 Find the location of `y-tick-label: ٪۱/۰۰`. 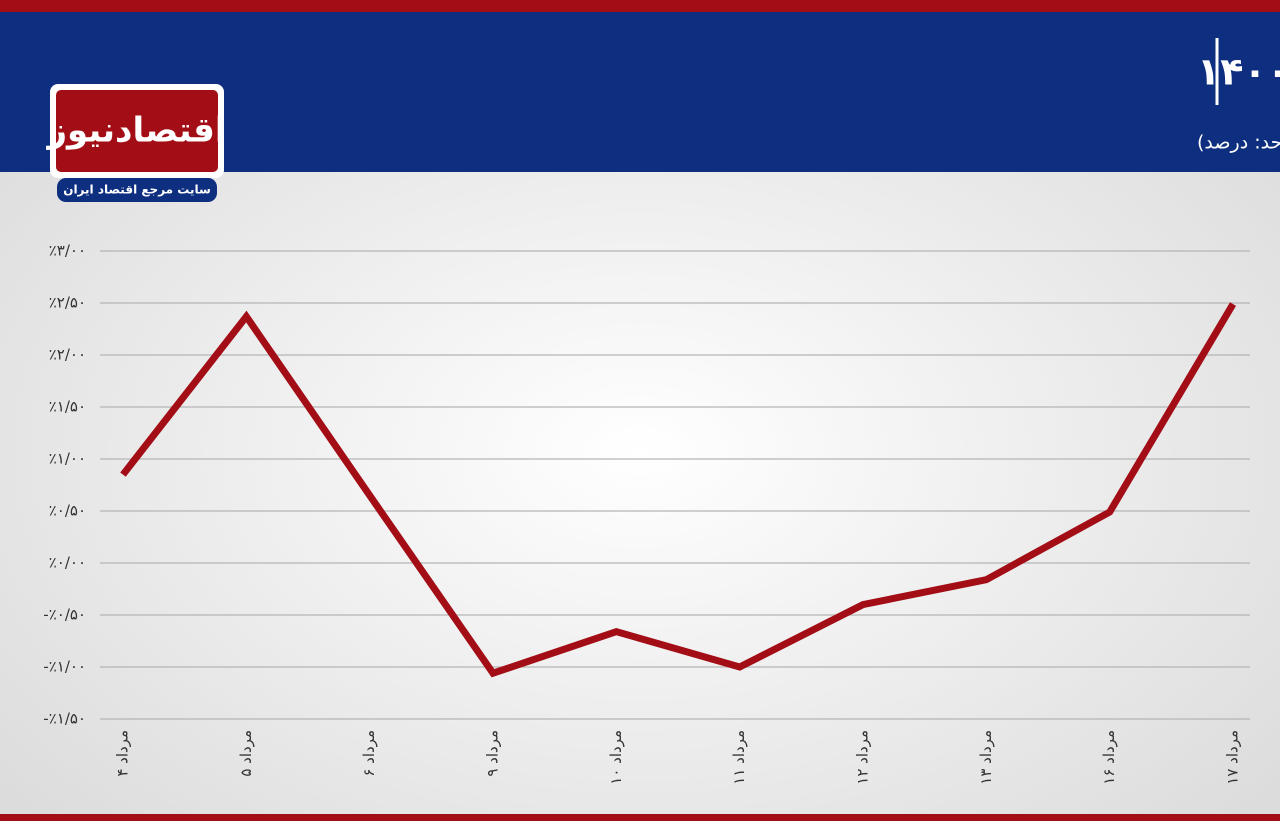

y-tick-label: ٪۱/۰۰ is located at coordinates (67, 459).